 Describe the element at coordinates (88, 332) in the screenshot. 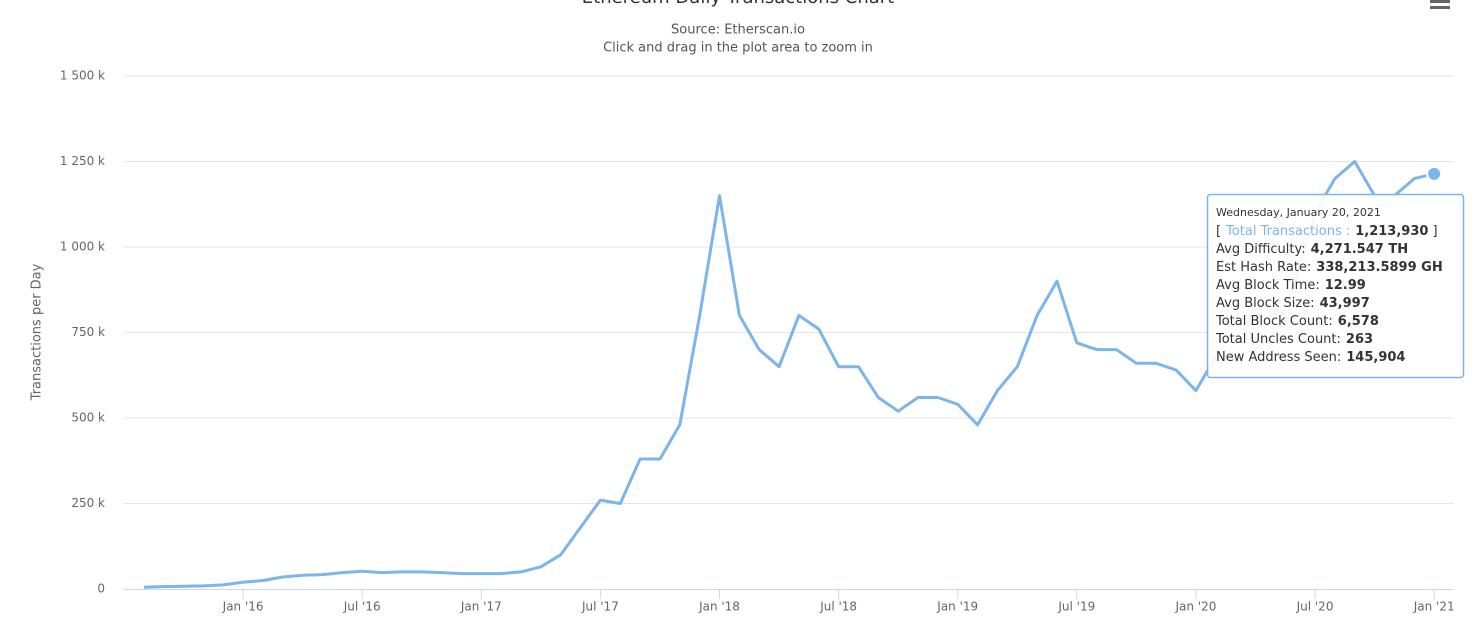

I see `y-tick-label: 750 k` at that location.